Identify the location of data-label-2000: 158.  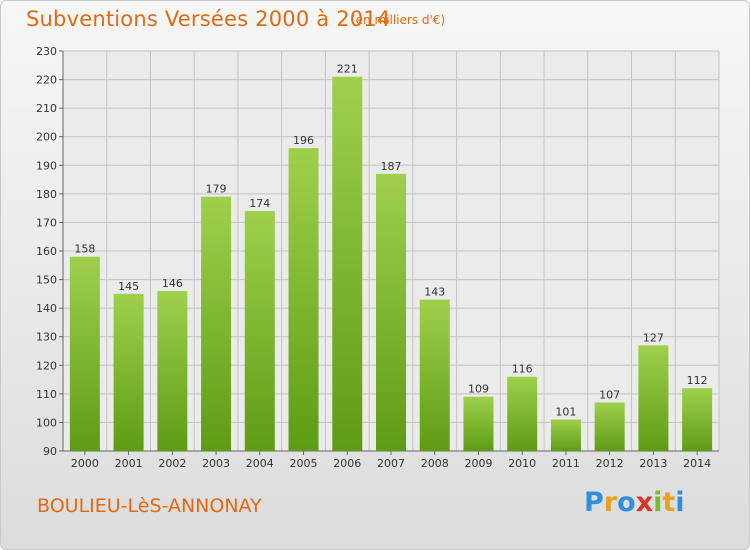
(84, 249).